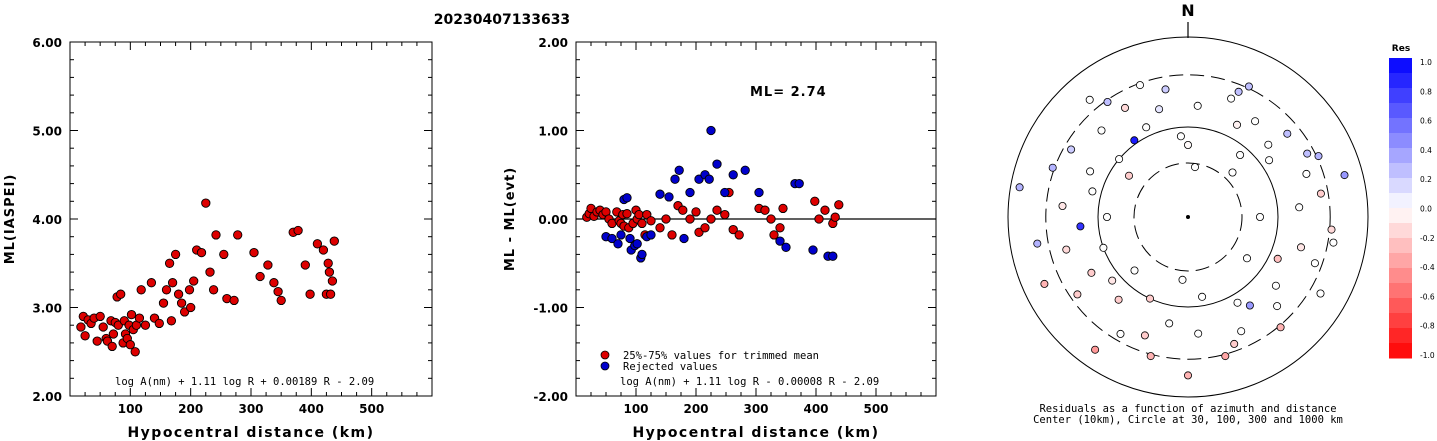 Image resolution: width=1437 pixels, height=441 pixels. I want to click on colorbar-tick-label: 0.6, so click(1426, 121).